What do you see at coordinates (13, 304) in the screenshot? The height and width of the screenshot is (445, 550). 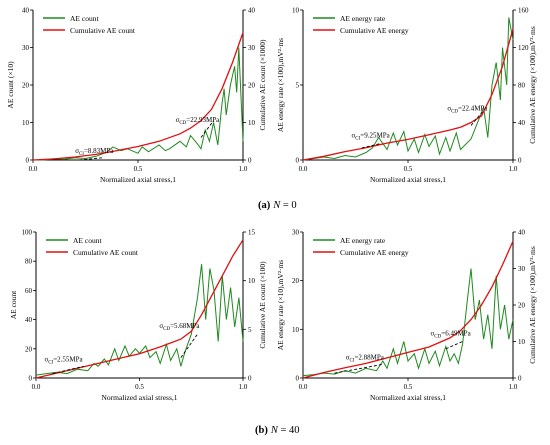 I see `y-left-axis-label: AE count` at bounding box center [13, 304].